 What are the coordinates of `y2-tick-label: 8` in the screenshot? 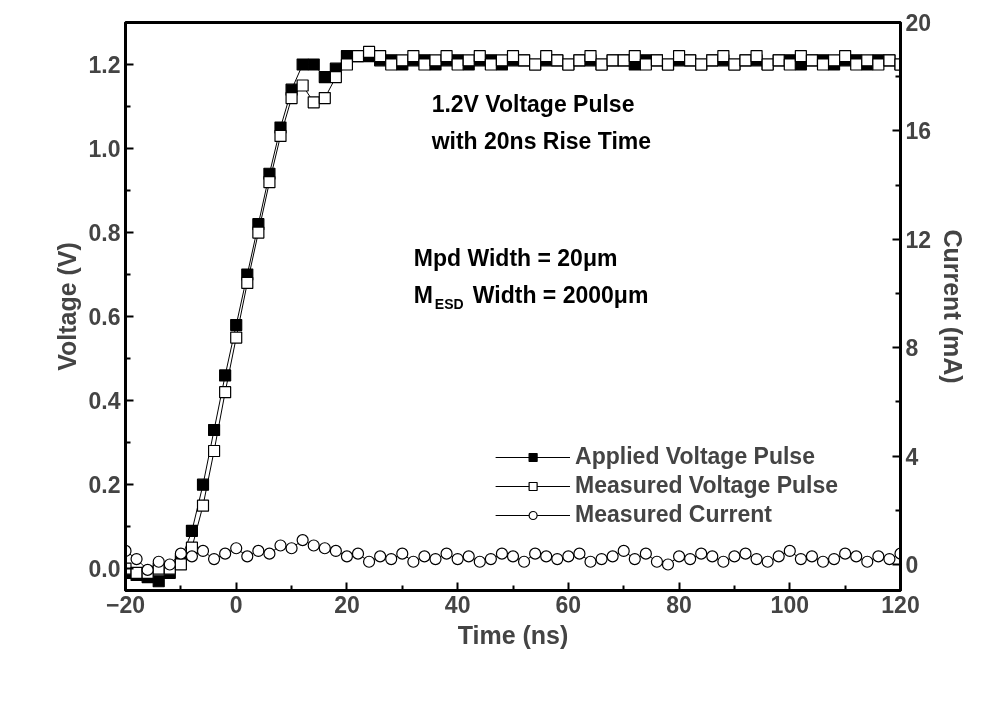 It's located at (912, 348).